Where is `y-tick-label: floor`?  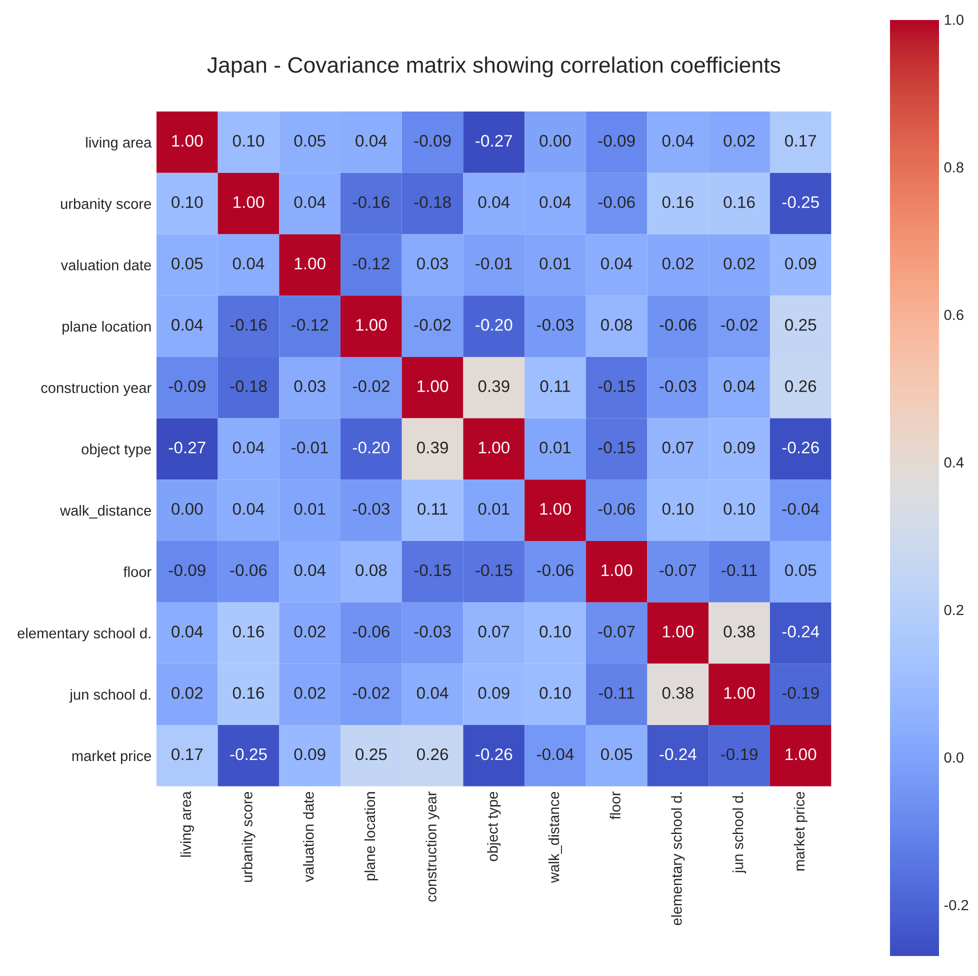
y-tick-label: floor is located at coordinates (137, 572).